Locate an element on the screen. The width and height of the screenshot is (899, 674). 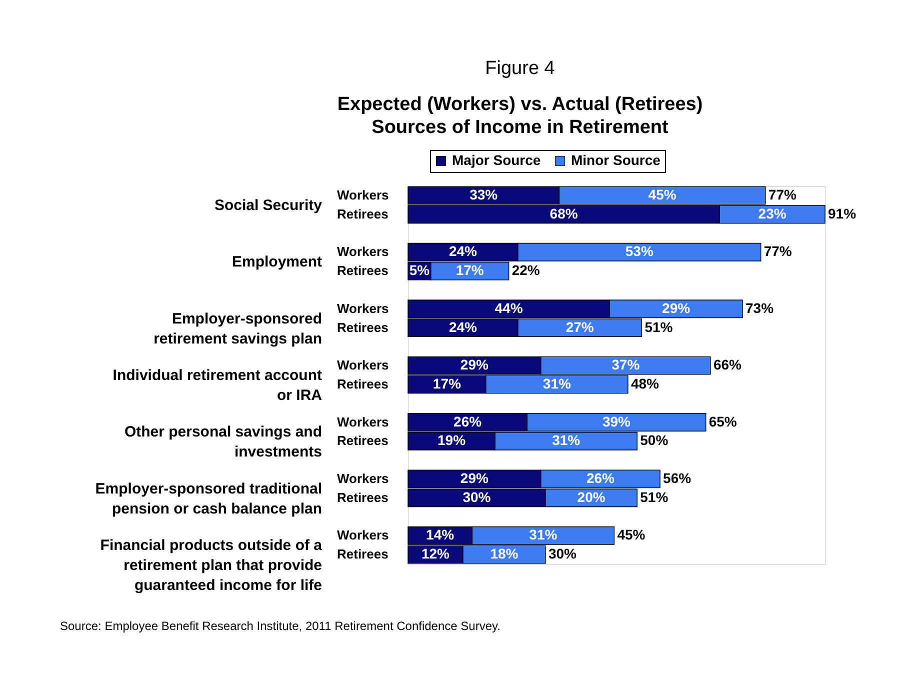
data-label: 53% is located at coordinates (639, 251).